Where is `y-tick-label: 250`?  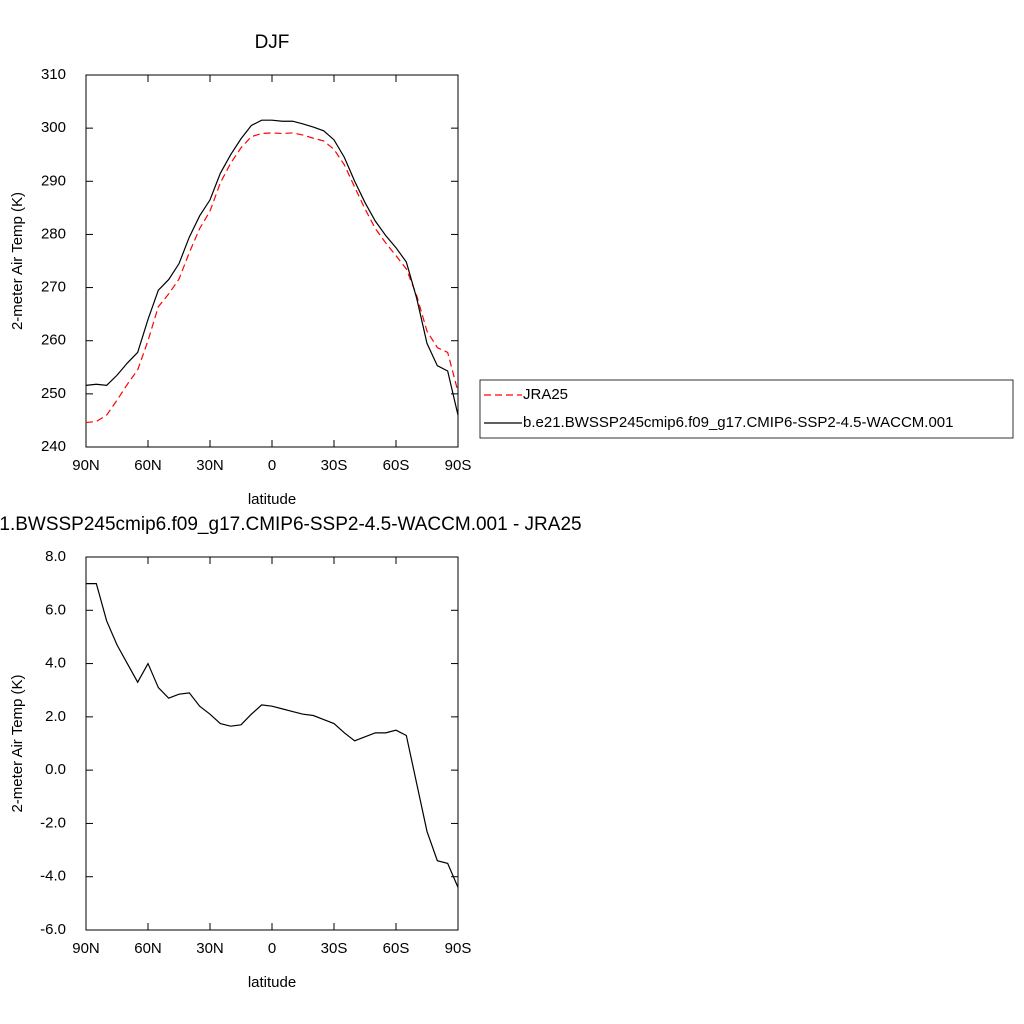
y-tick-label: 250 is located at coordinates (53, 393).